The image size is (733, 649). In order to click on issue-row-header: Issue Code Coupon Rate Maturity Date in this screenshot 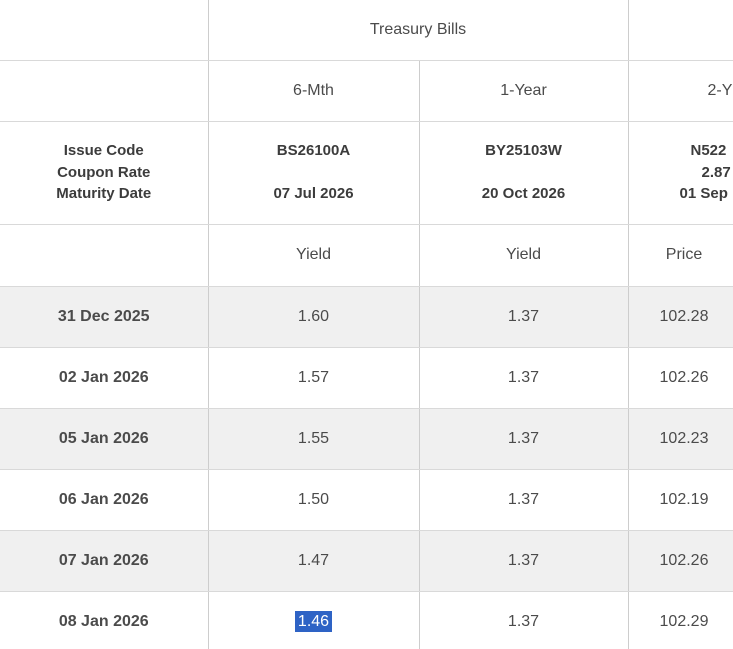, I will do `click(104, 173)`.